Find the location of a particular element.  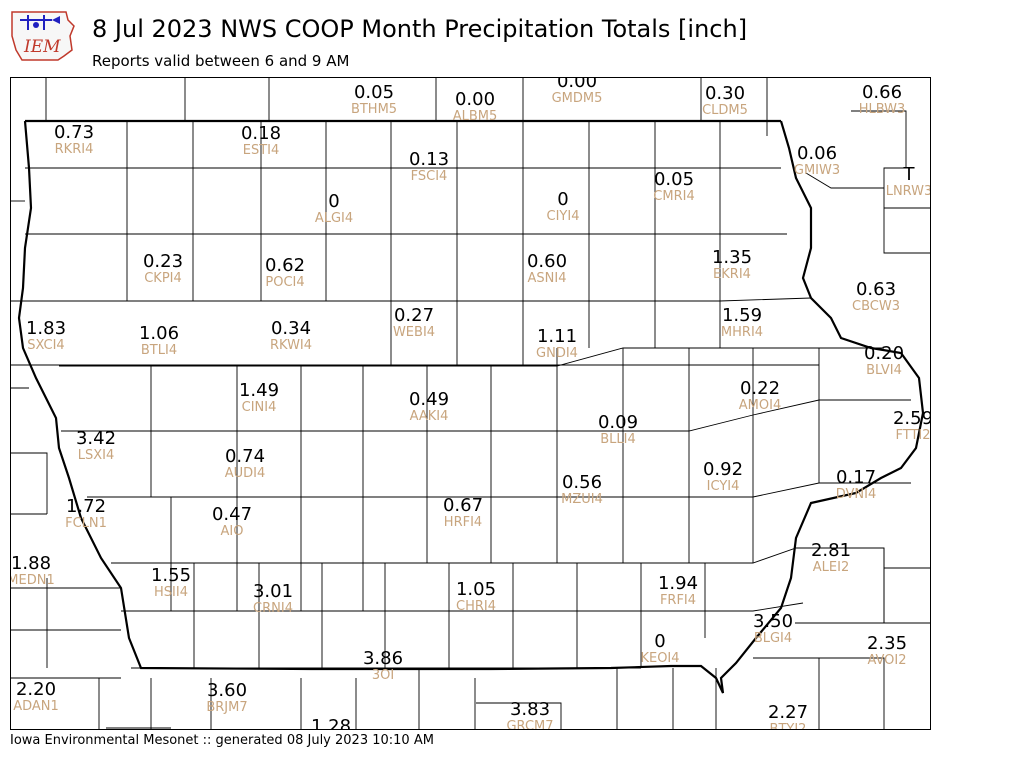

precip-value: 1.35 is located at coordinates (732, 257).